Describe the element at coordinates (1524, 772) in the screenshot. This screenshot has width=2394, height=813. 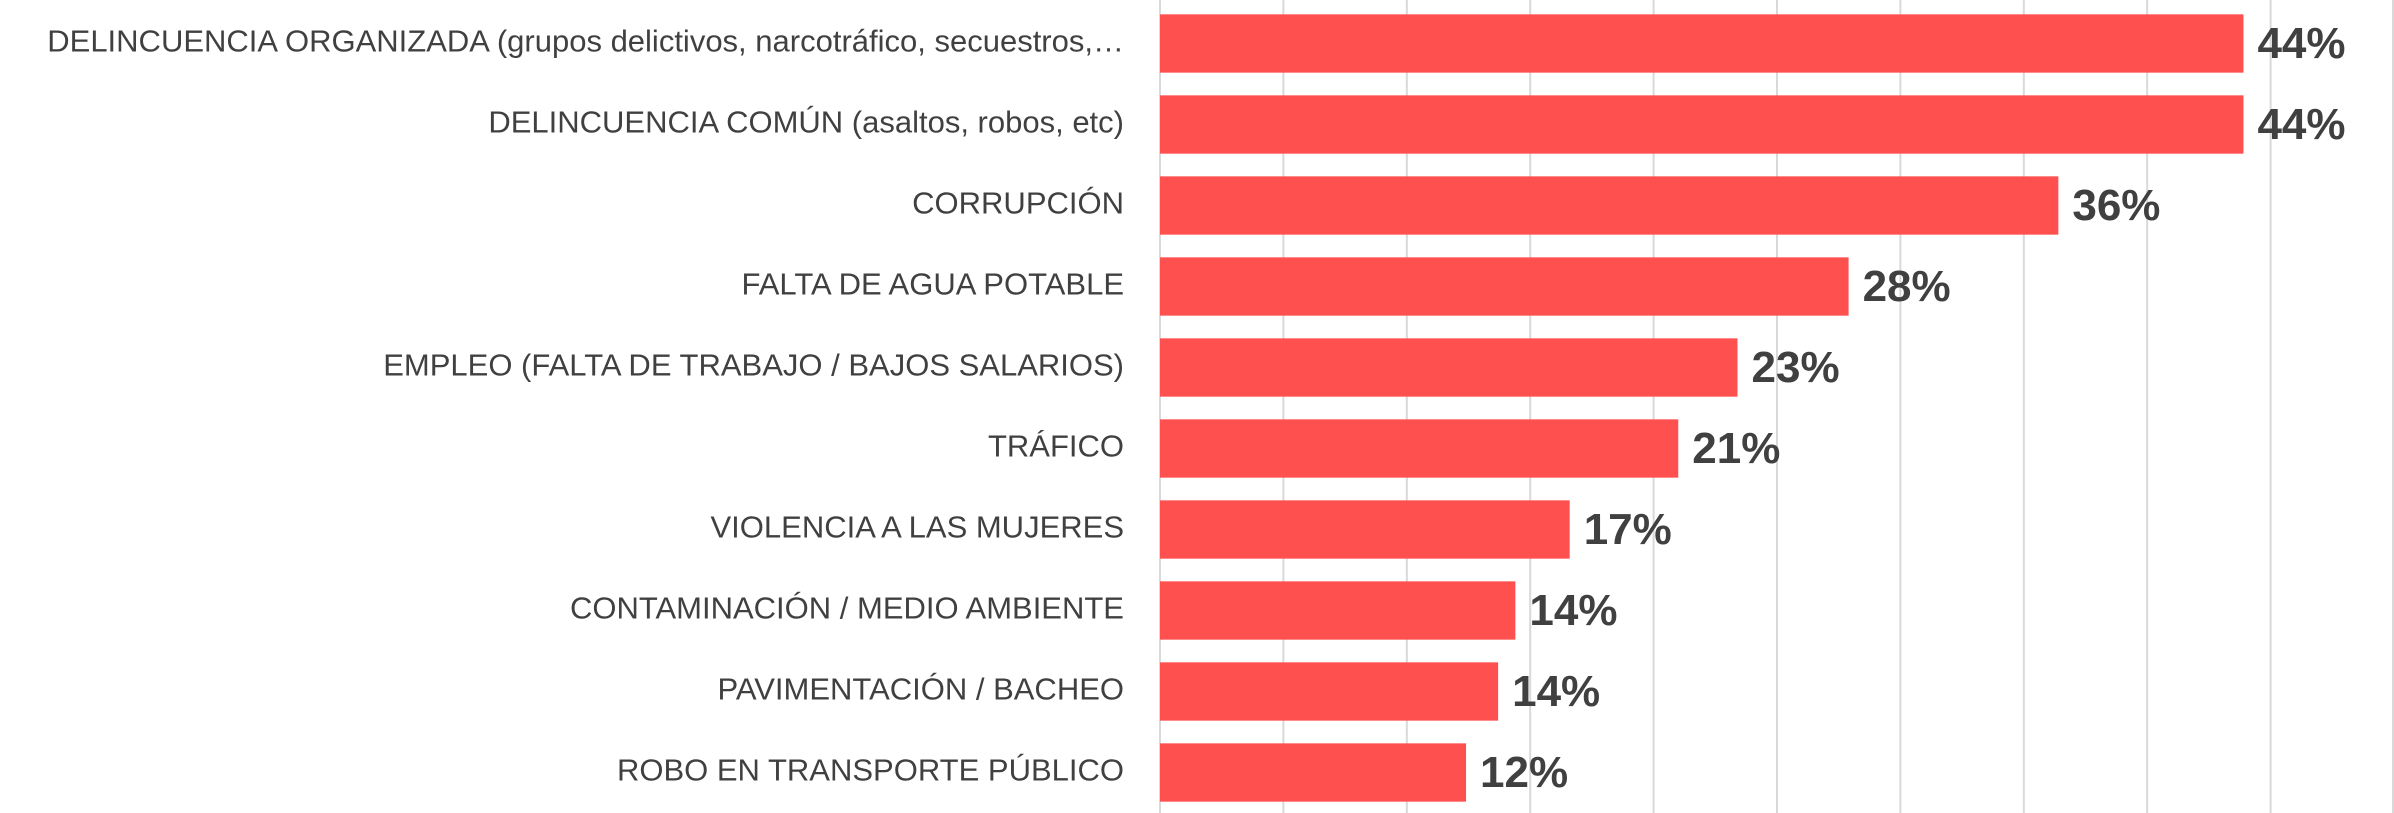
I see `value-label: 12%` at that location.